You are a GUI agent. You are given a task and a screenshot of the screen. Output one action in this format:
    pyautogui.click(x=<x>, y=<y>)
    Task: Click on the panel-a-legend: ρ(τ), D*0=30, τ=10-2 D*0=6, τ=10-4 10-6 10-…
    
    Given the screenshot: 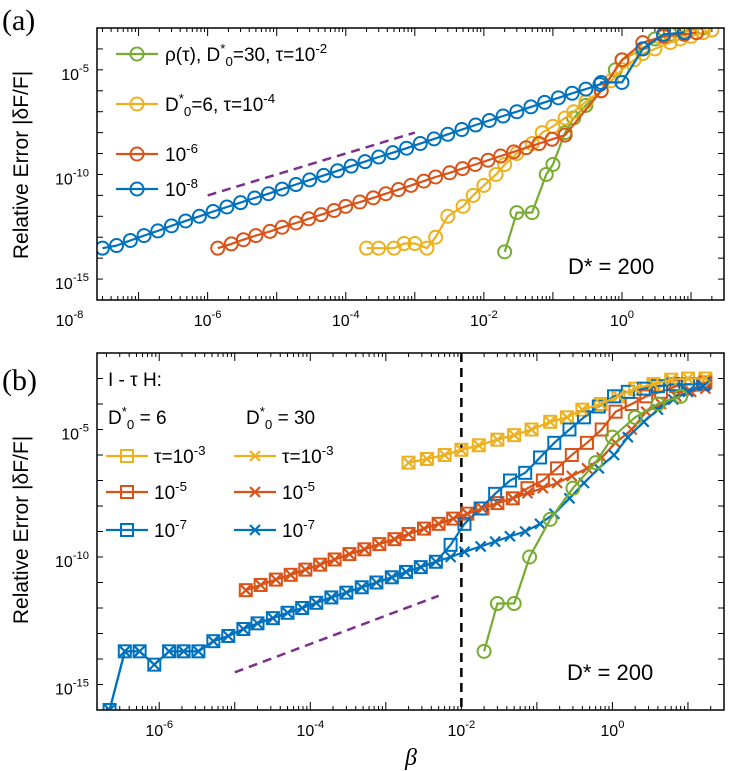 What is the action you would take?
    pyautogui.click(x=221, y=121)
    